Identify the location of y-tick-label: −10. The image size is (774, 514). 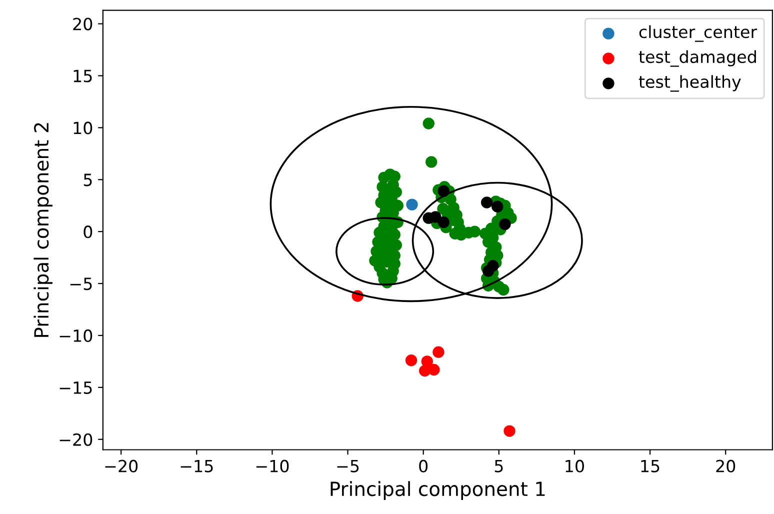
(76, 335).